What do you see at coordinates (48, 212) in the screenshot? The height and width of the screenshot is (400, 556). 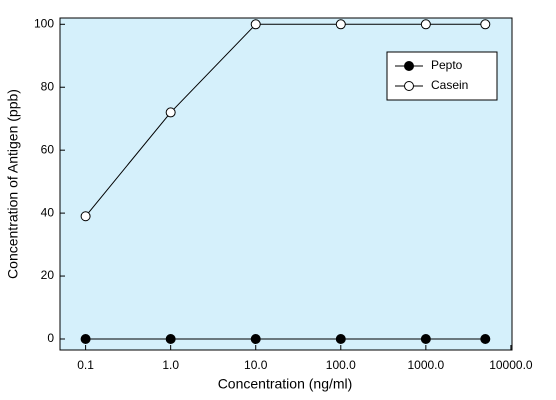 I see `y-tick-label: 40` at bounding box center [48, 212].